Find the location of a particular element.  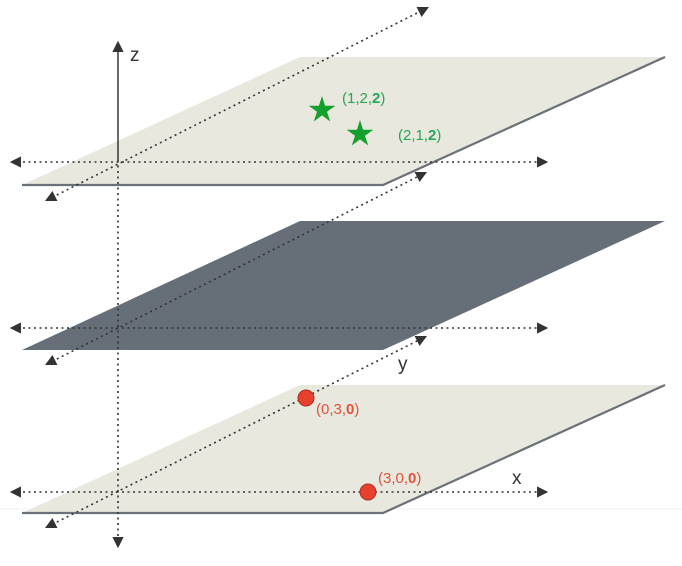

dot-label-1: (0,3,0) is located at coordinates (337, 409).